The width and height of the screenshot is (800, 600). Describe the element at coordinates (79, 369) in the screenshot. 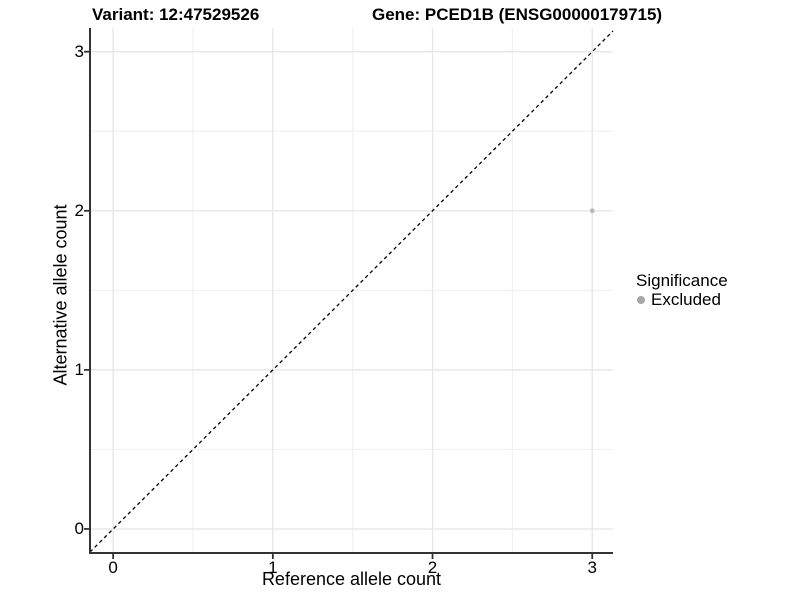

I see `y-tick-label: 1` at that location.